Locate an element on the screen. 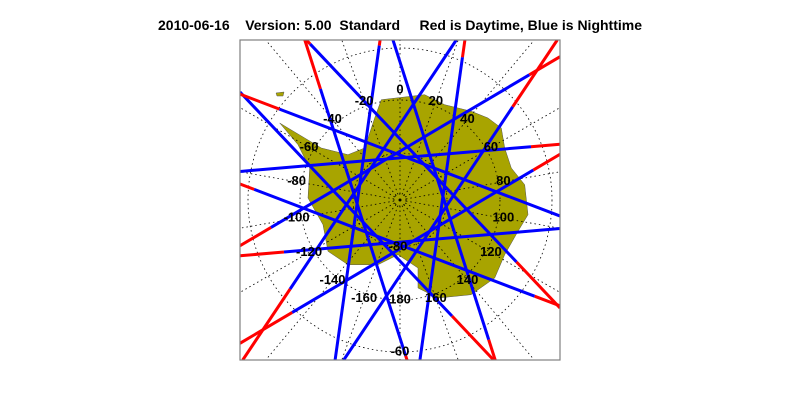 This screenshot has width=800, height=400. longitude-label: 0 is located at coordinates (399, 88).